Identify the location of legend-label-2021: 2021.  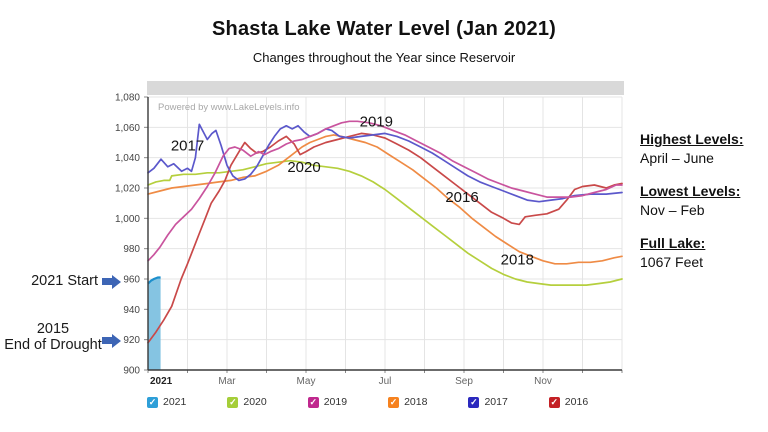
(175, 402).